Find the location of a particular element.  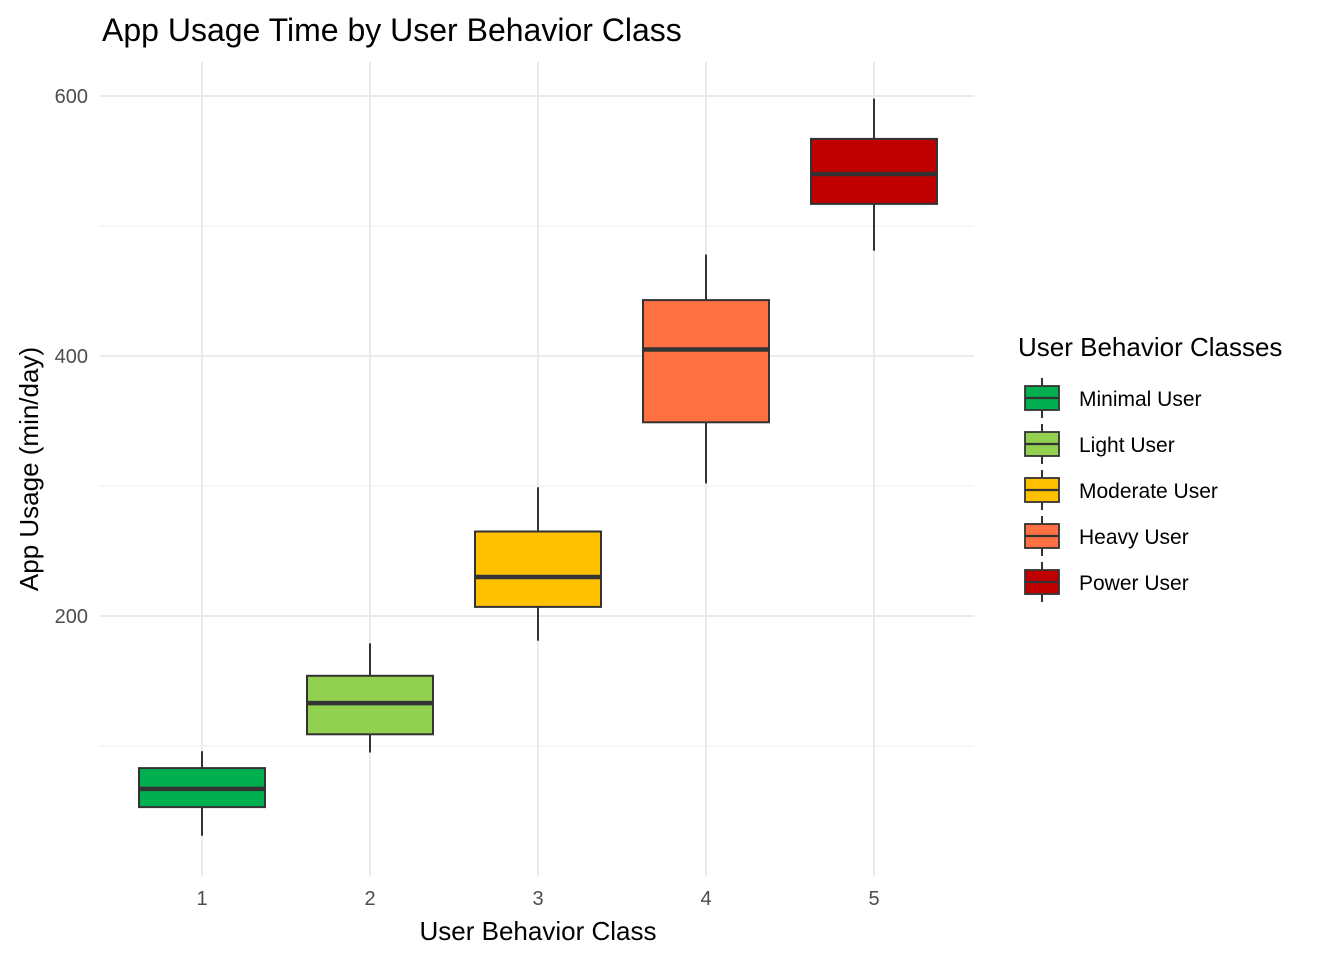

legend-title: User Behavior Classes is located at coordinates (1150, 347).